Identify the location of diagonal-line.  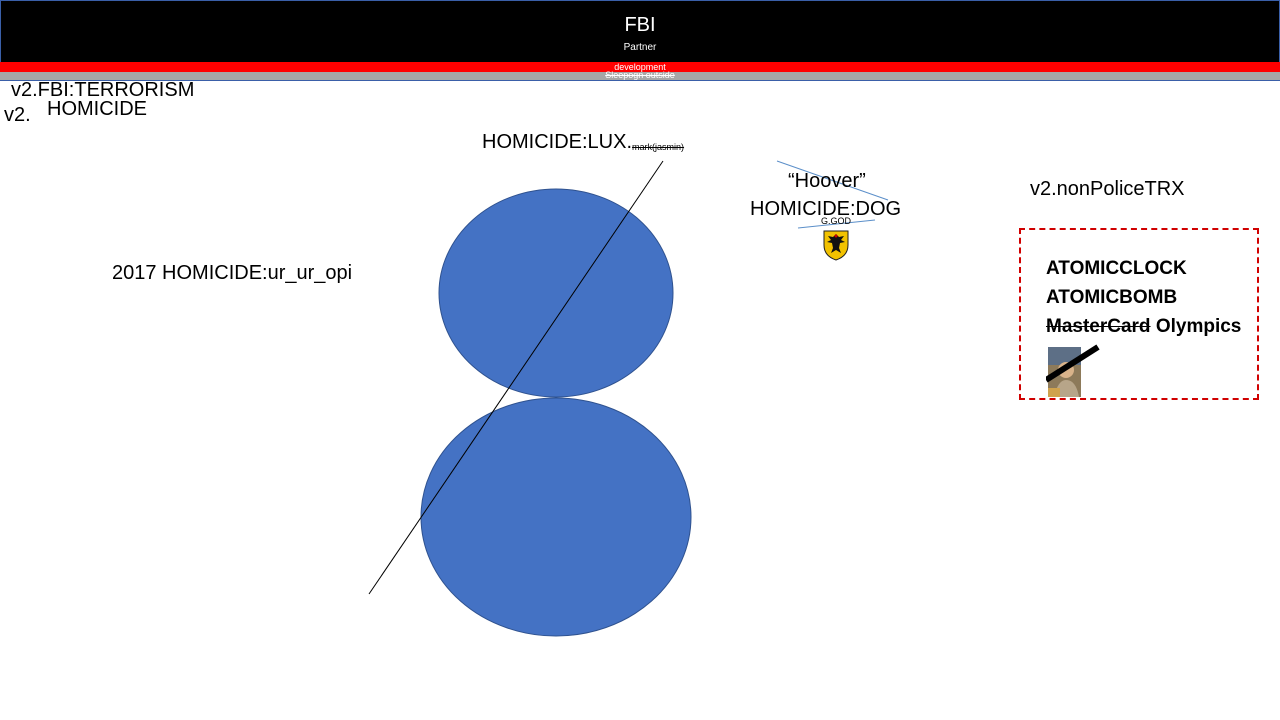
(516, 377).